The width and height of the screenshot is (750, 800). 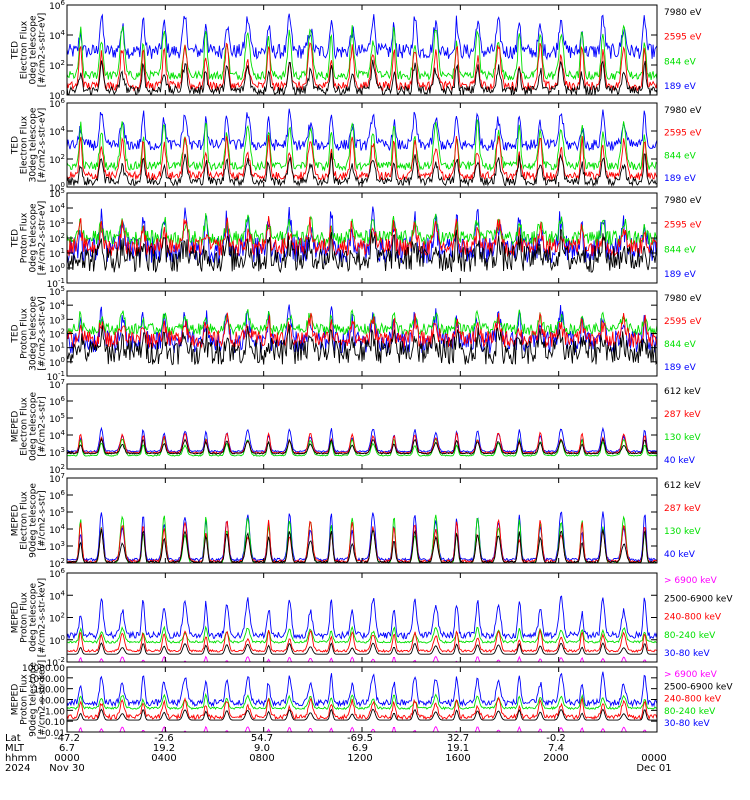 I want to click on legend-label: 30-80 keV, so click(x=687, y=654).